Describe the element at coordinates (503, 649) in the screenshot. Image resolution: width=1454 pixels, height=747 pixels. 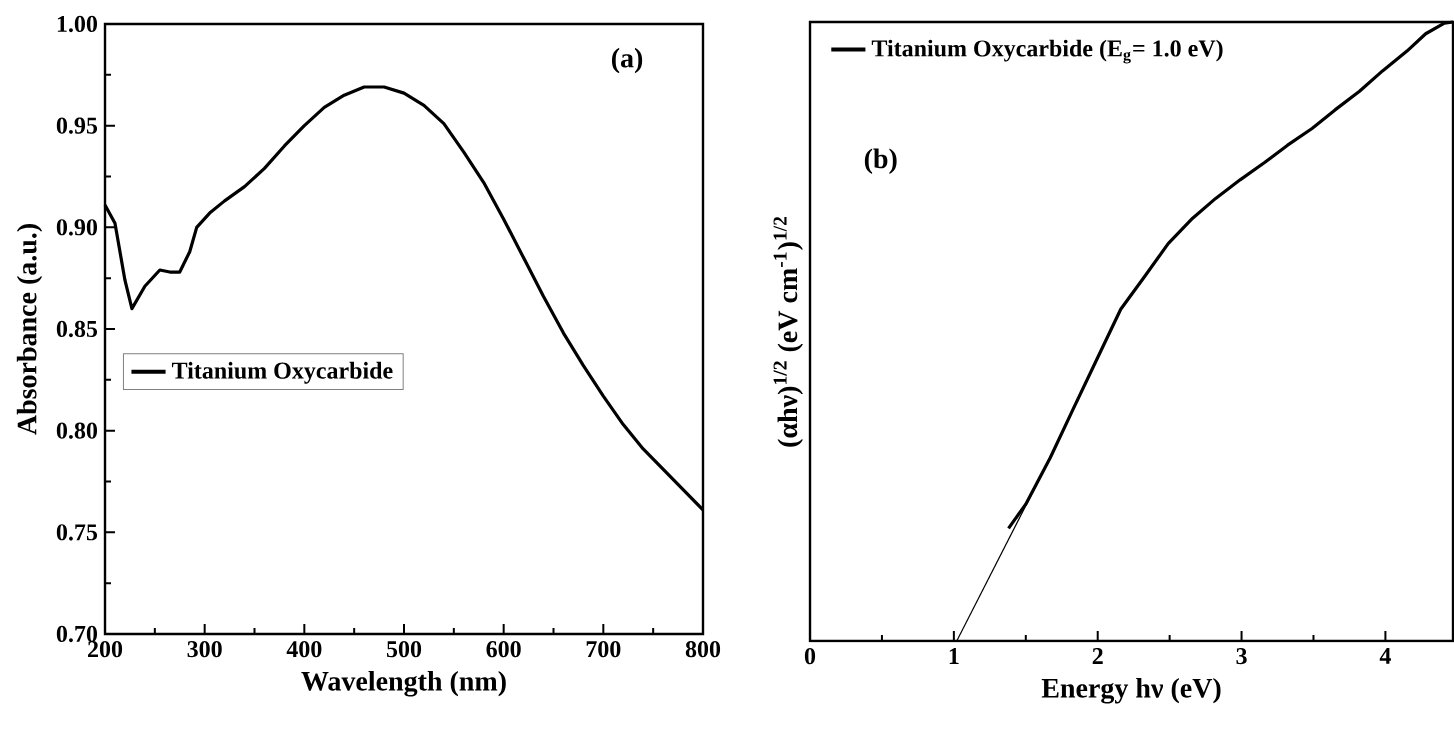
I see `x-tick-label: 600` at that location.